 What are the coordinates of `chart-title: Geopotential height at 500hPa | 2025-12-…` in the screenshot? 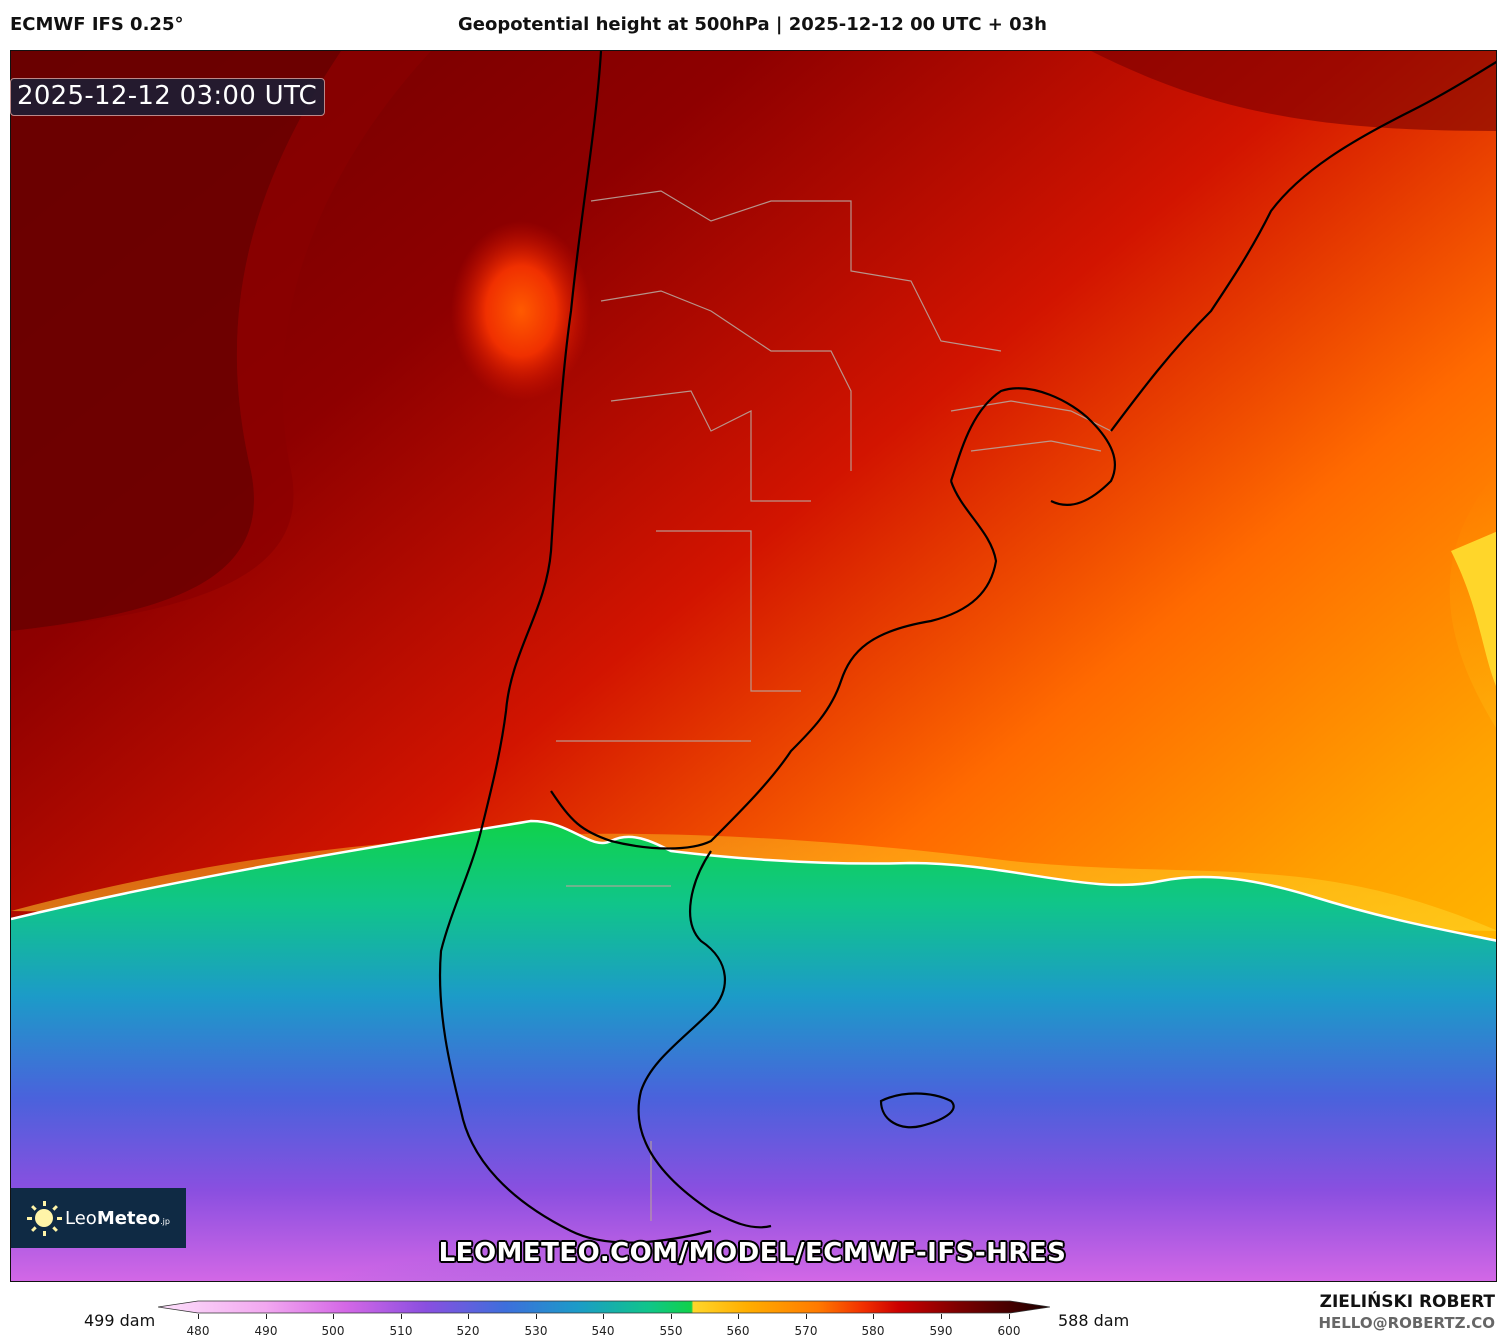 It's located at (752, 24).